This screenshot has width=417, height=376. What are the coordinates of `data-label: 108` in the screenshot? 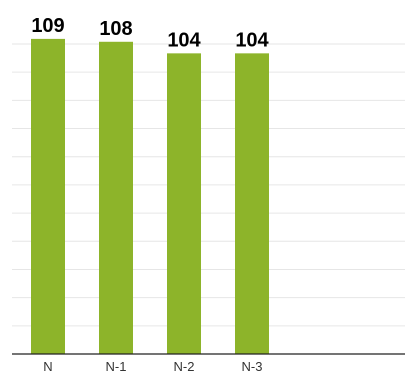 It's located at (115, 29).